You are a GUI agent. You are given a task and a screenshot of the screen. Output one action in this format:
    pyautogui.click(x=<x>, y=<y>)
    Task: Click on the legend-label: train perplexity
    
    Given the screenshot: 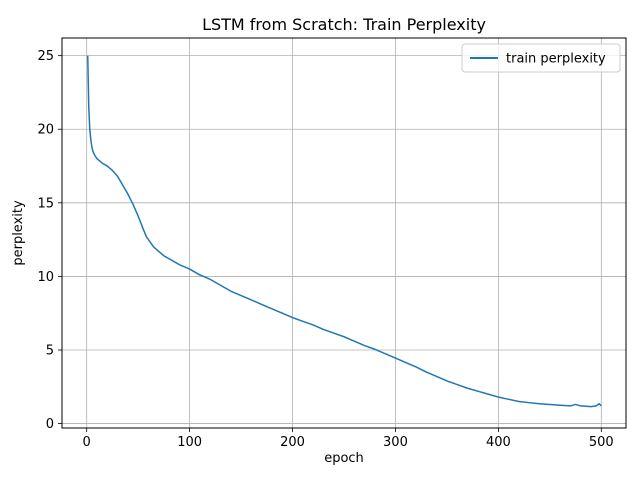 What is the action you would take?
    pyautogui.click(x=556, y=59)
    